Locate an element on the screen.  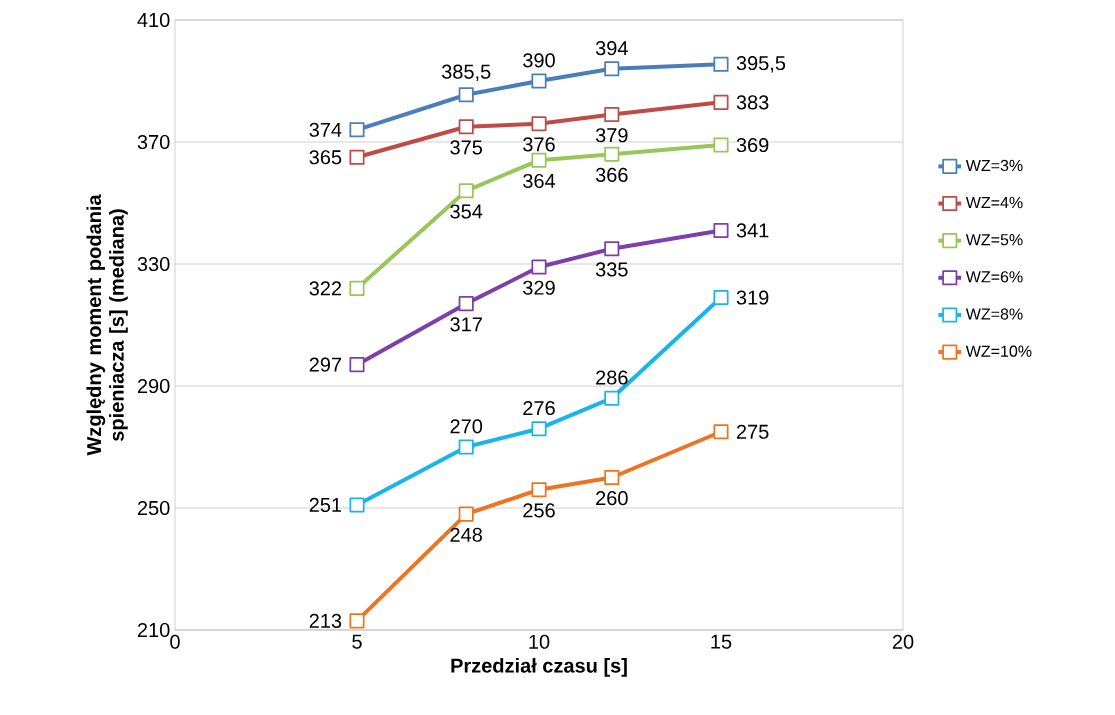
data-label: 375 is located at coordinates (466, 147).